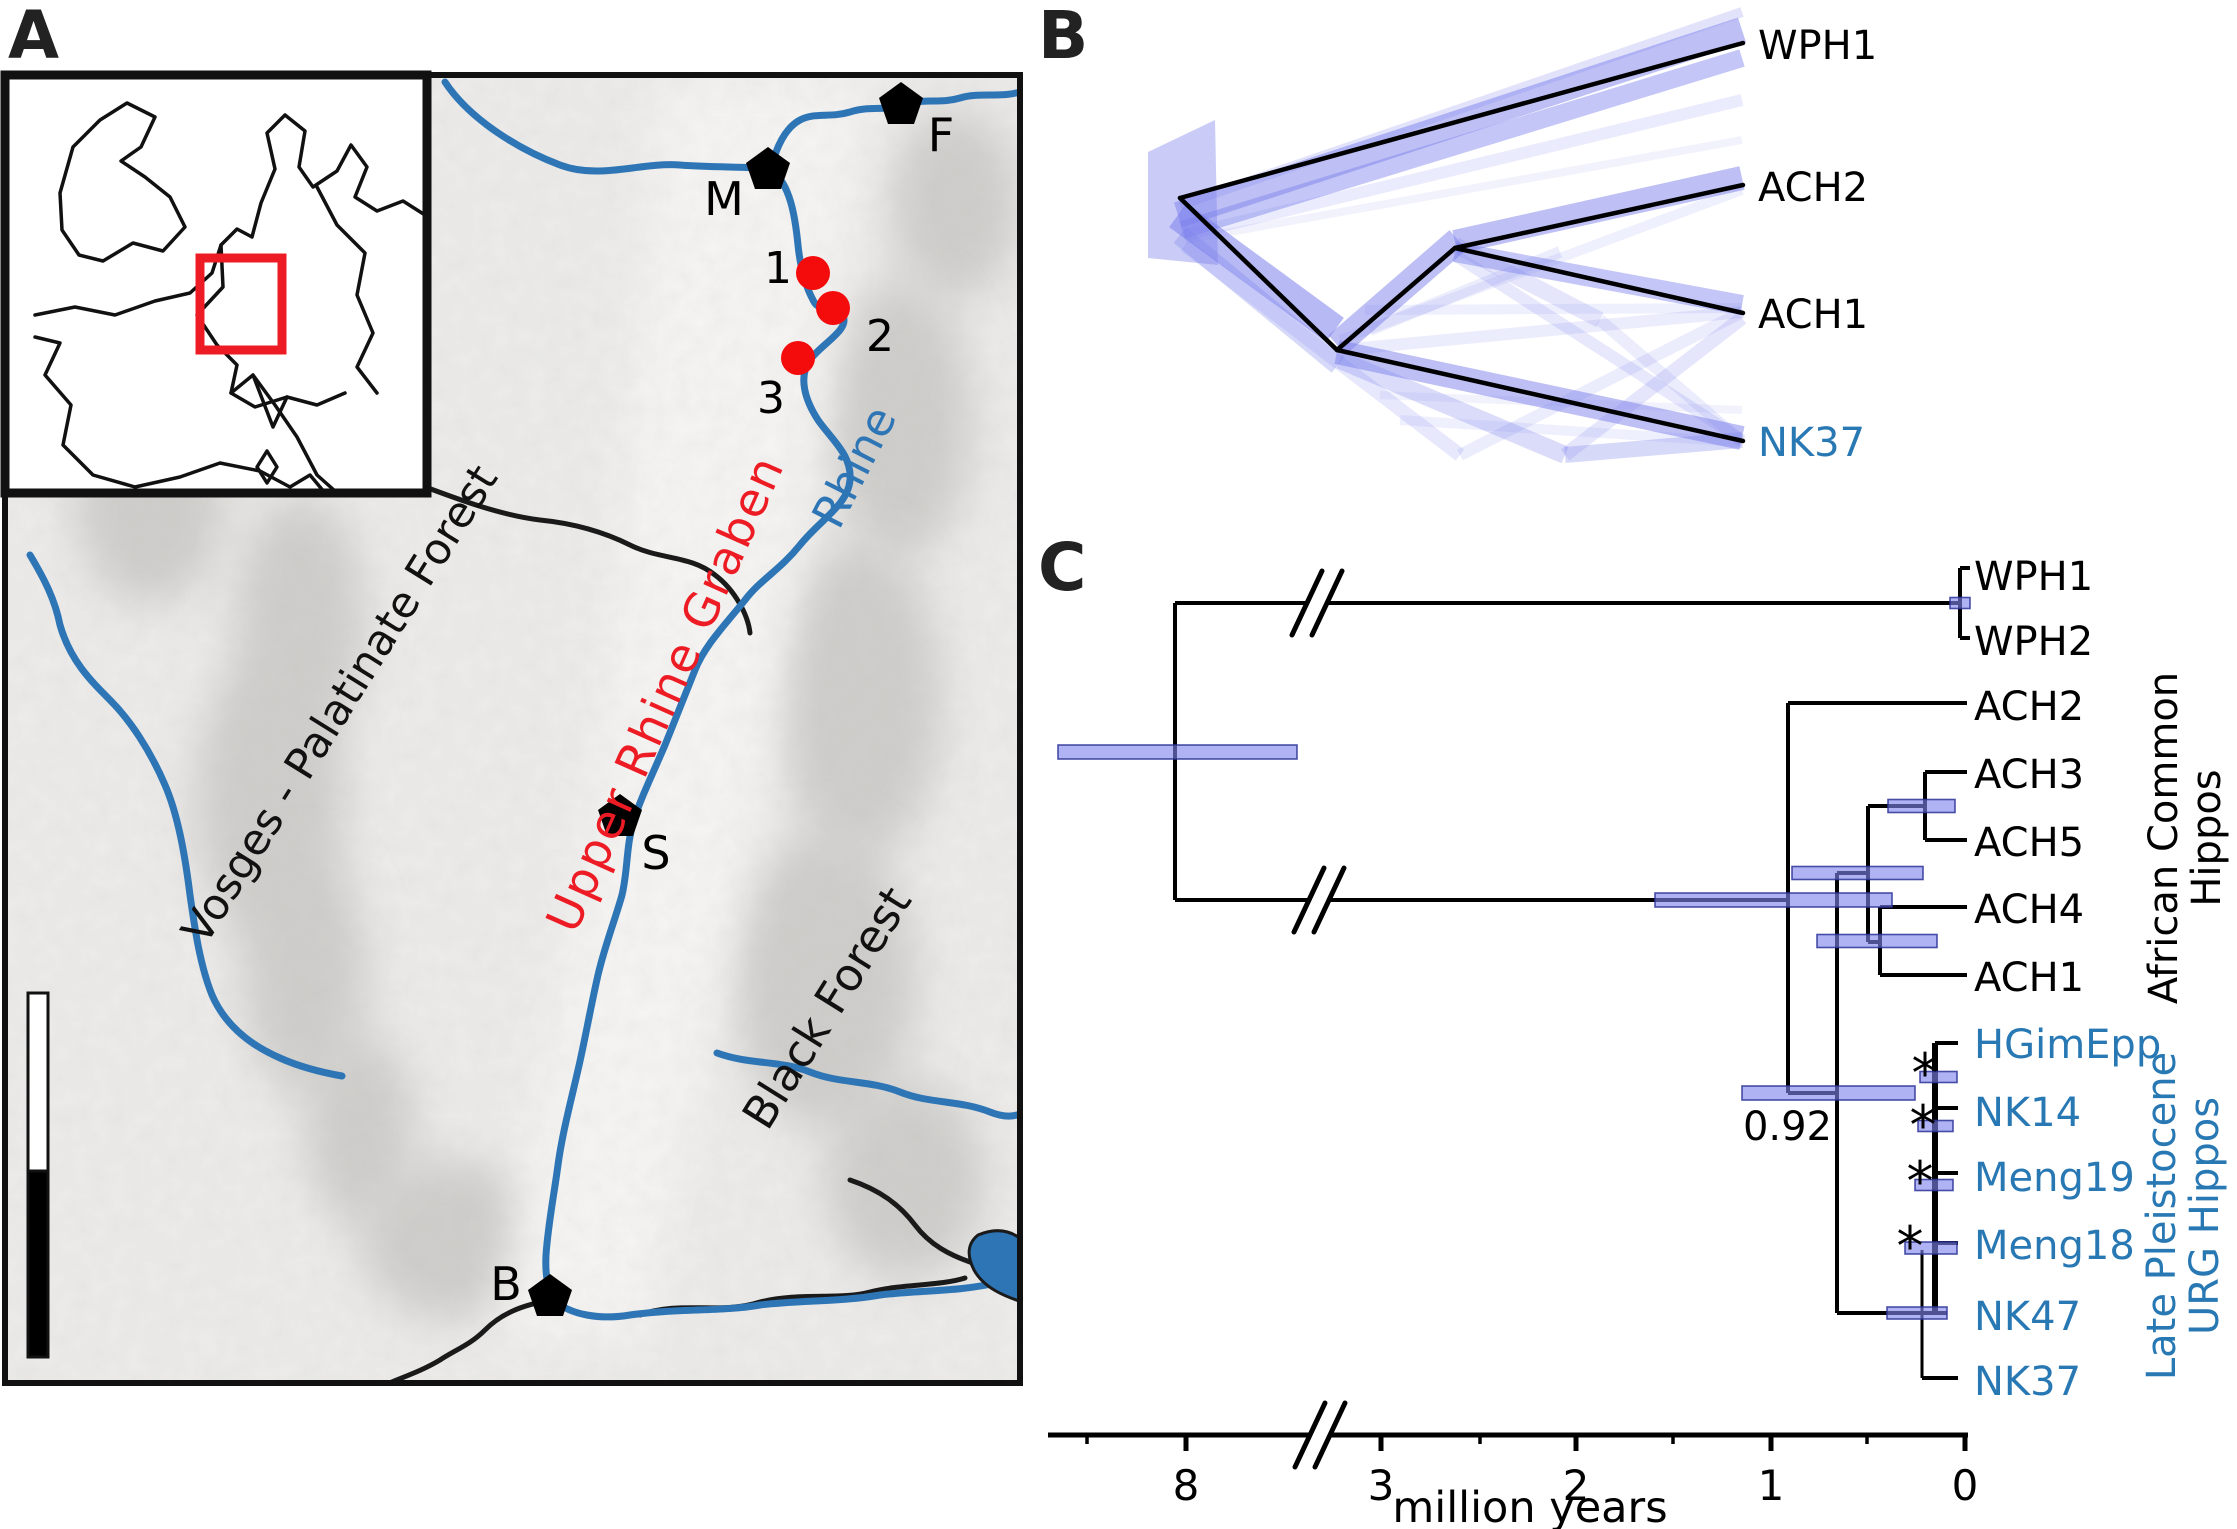 Image resolution: width=2237 pixels, height=1529 pixels. What do you see at coordinates (1965, 1485) in the screenshot?
I see `axis-tick-label: 0` at bounding box center [1965, 1485].